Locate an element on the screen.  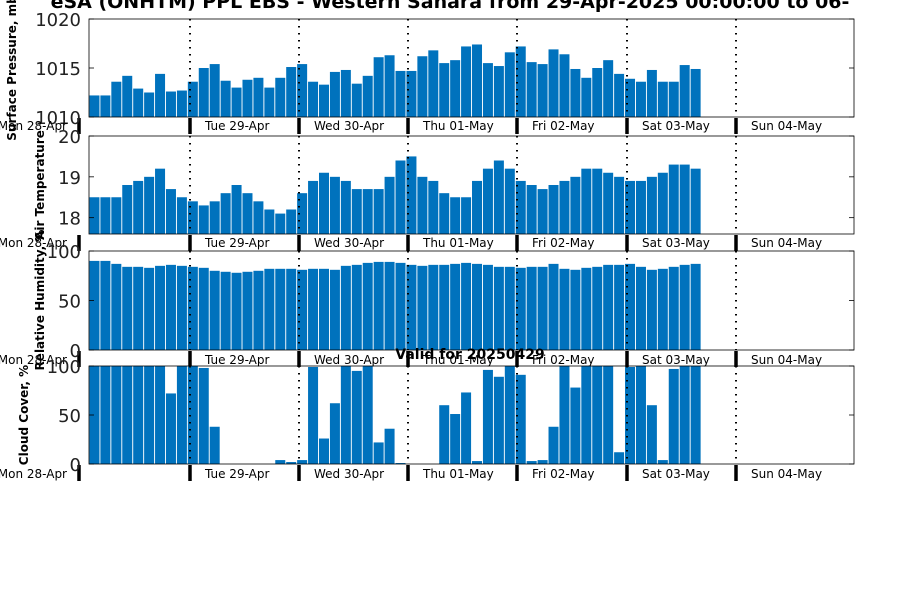
y-tick-label: 1010 is located at coordinates (58, 118).